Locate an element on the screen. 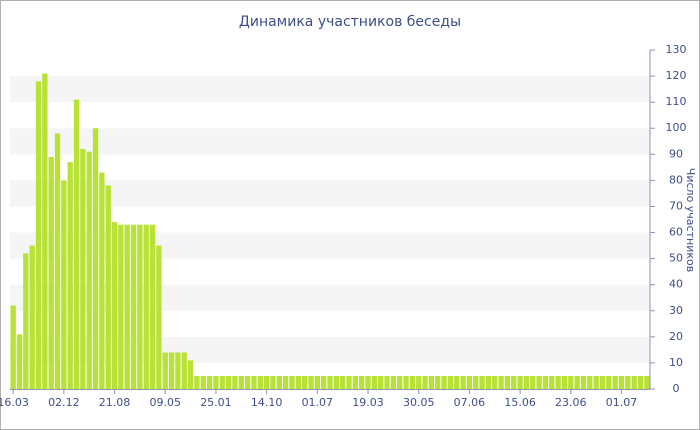 Image resolution: width=700 pixels, height=430 pixels. y-tick-label: 60 is located at coordinates (676, 232).